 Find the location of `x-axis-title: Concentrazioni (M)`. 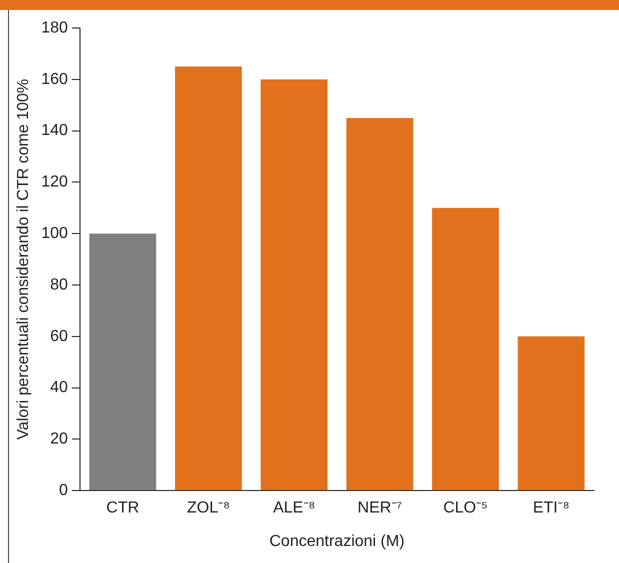

x-axis-title: Concentrazioni (M) is located at coordinates (337, 541).